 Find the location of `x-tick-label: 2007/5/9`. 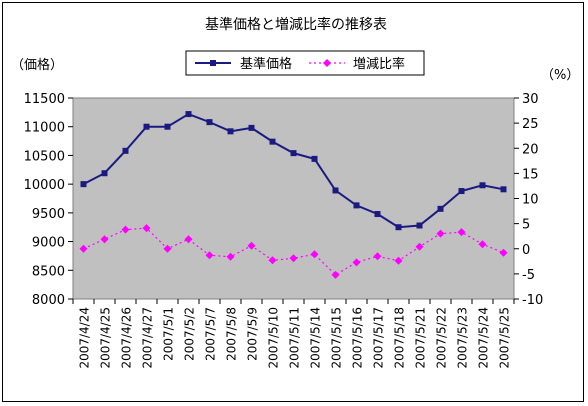

x-tick-label: 2007/5/9 is located at coordinates (253, 334).